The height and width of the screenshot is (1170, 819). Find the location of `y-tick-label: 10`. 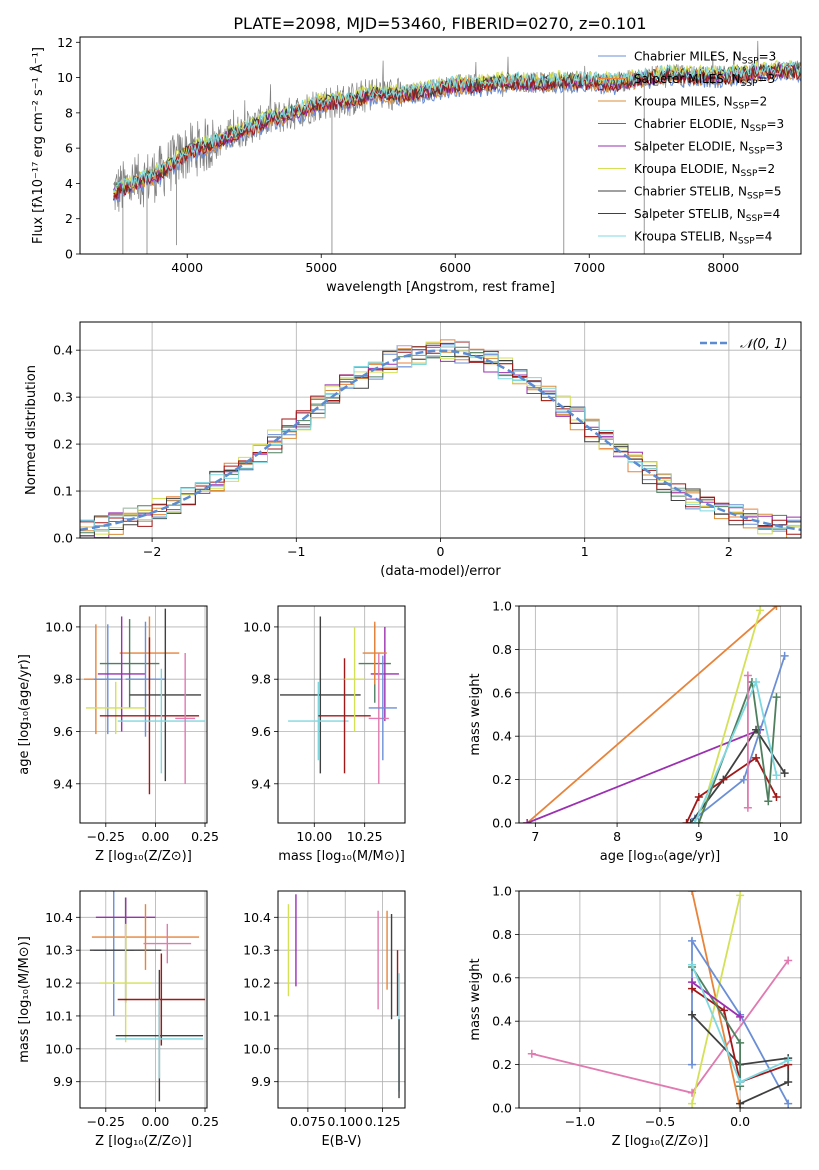

y-tick-label: 10 is located at coordinates (65, 77).